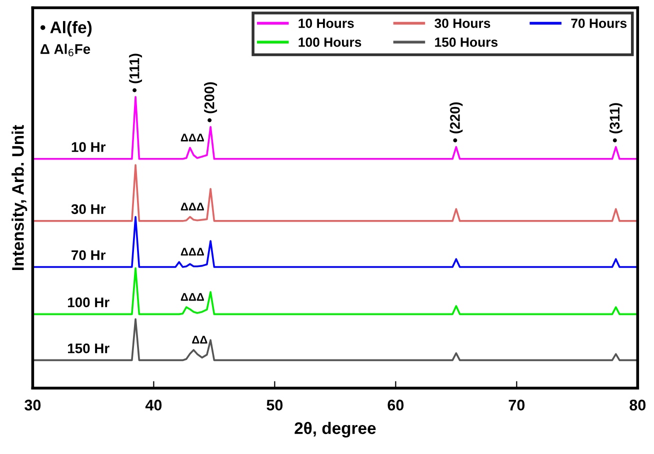 This screenshot has width=654, height=454. What do you see at coordinates (89, 348) in the screenshot?
I see `annotation: 150 Hr` at bounding box center [89, 348].